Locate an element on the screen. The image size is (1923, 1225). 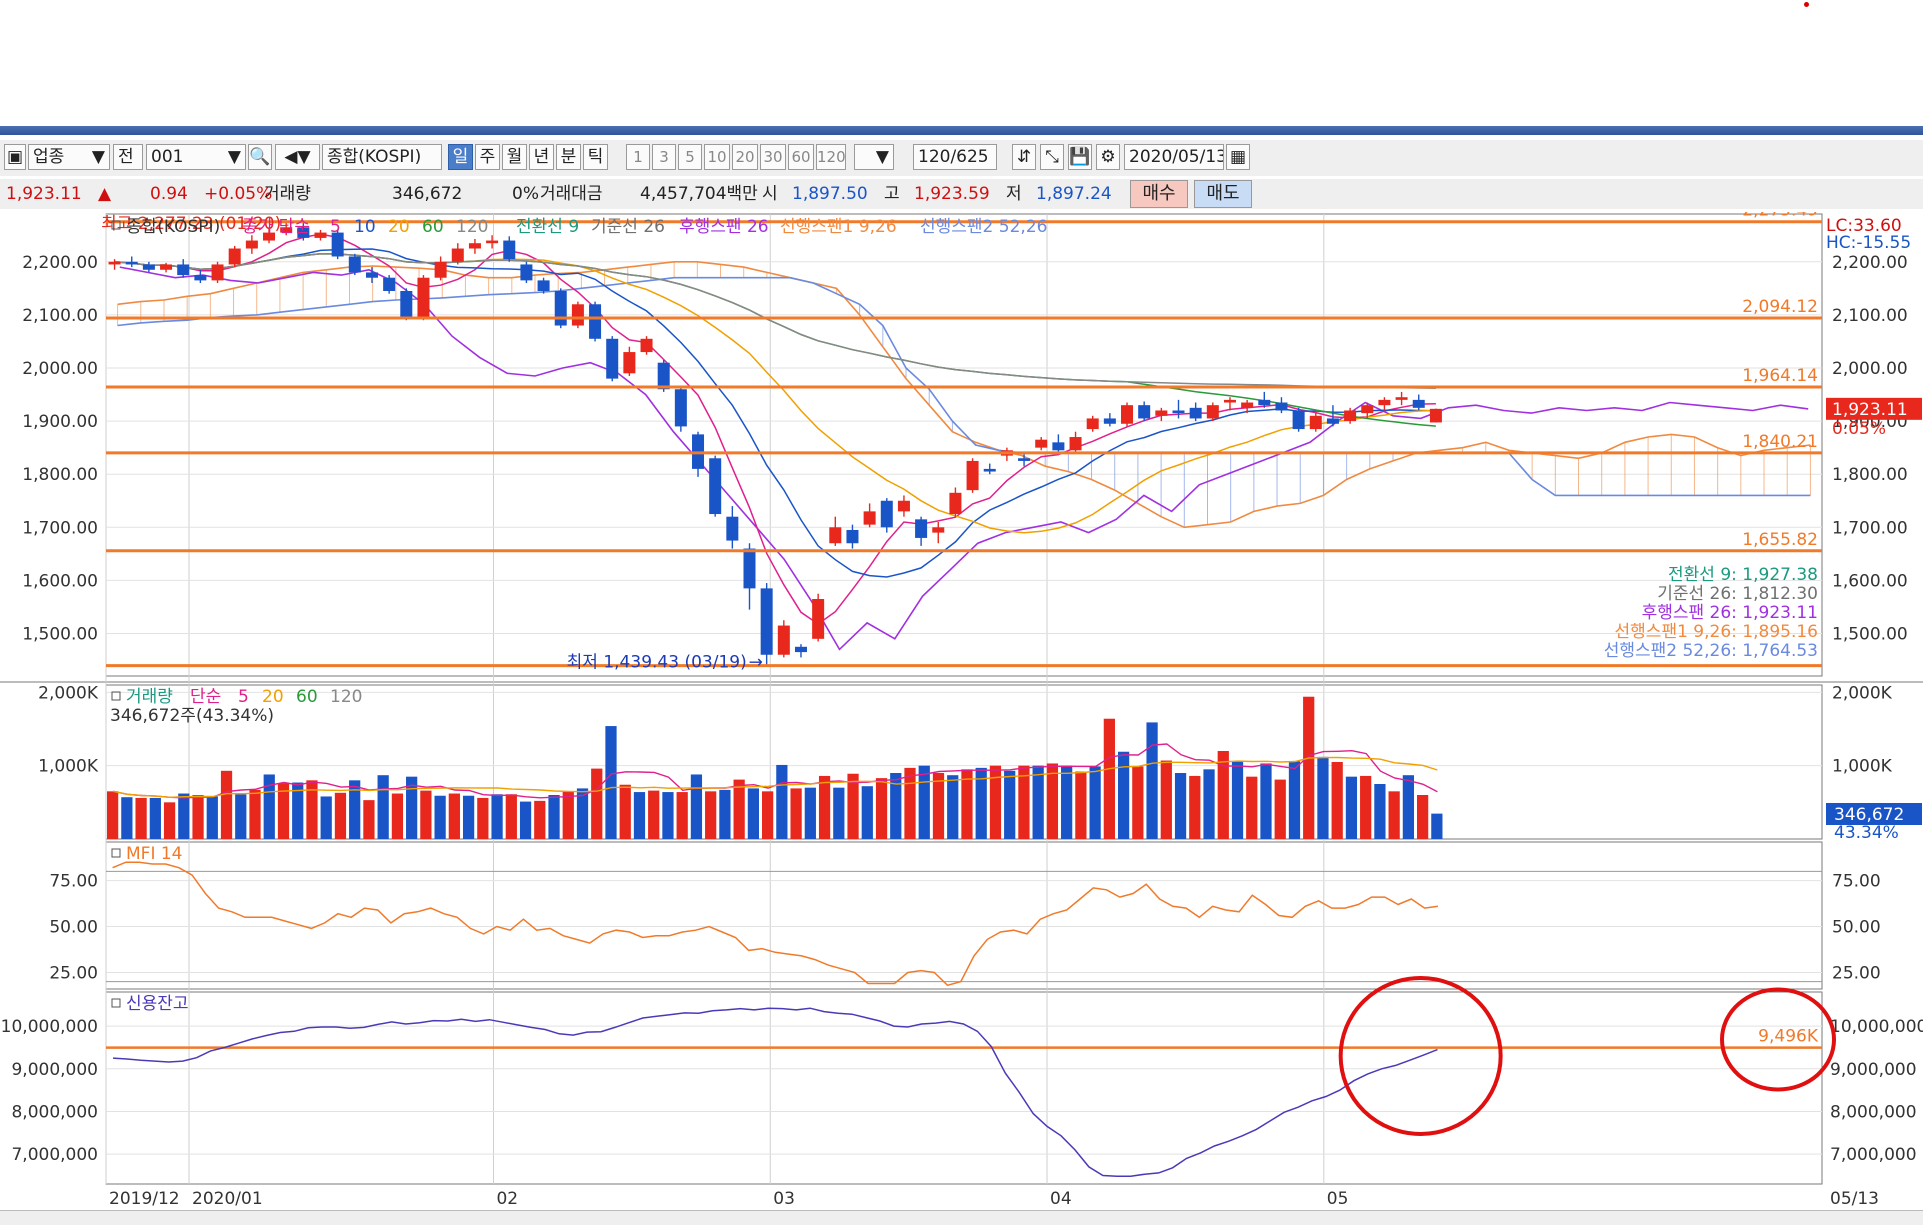
price-y-tick-left: 1,900.00 is located at coordinates (60, 422).